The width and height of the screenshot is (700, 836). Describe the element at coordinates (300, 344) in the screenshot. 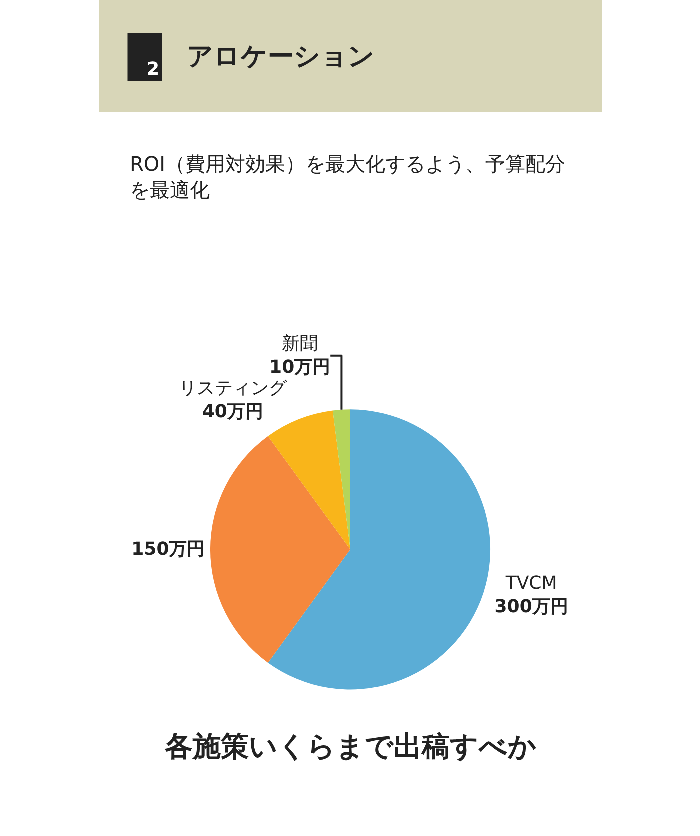

I see `slice-label: 新聞` at that location.